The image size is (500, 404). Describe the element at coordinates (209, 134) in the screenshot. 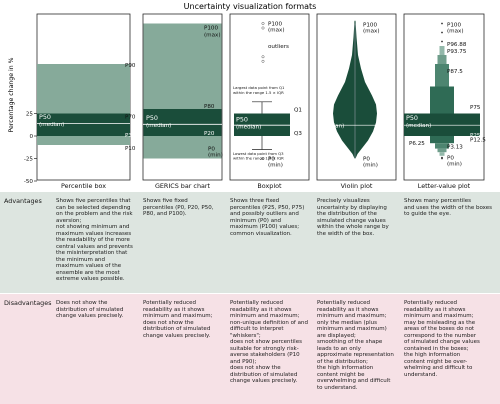

I see `p20-label: P20` at that location.